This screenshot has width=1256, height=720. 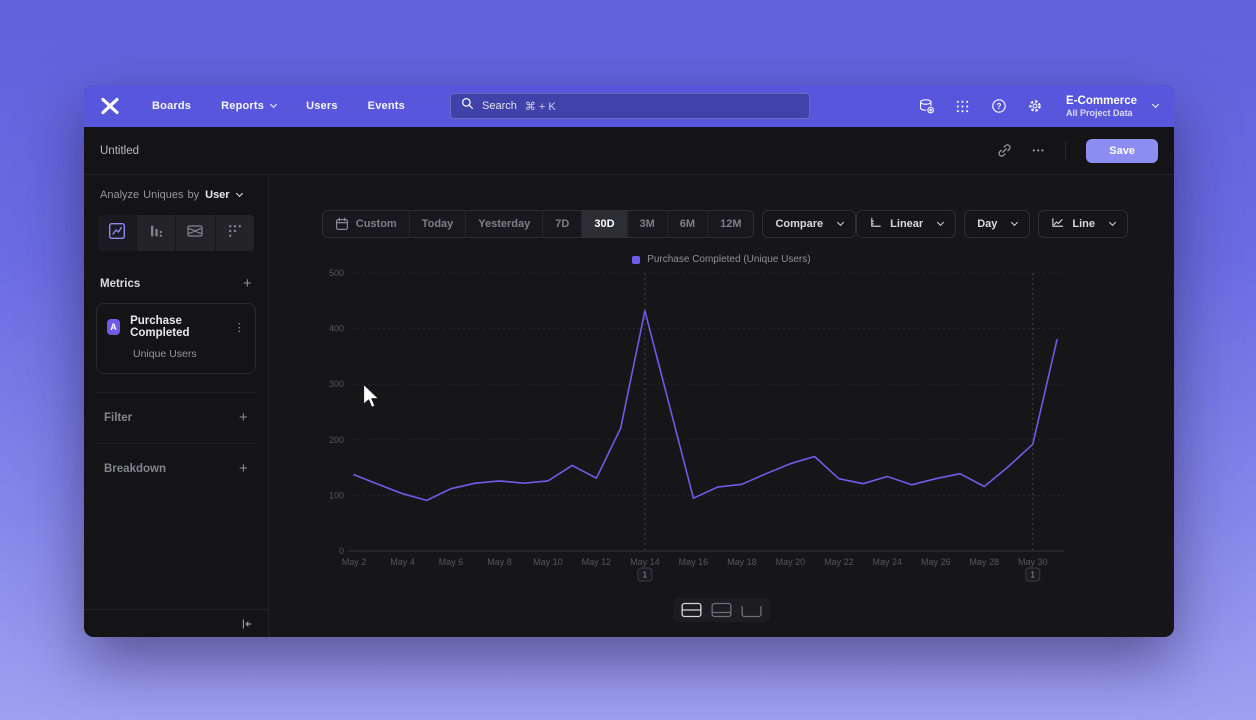 What do you see at coordinates (629, 151) in the screenshot?
I see `report-header: Untitled ••• Save` at bounding box center [629, 151].